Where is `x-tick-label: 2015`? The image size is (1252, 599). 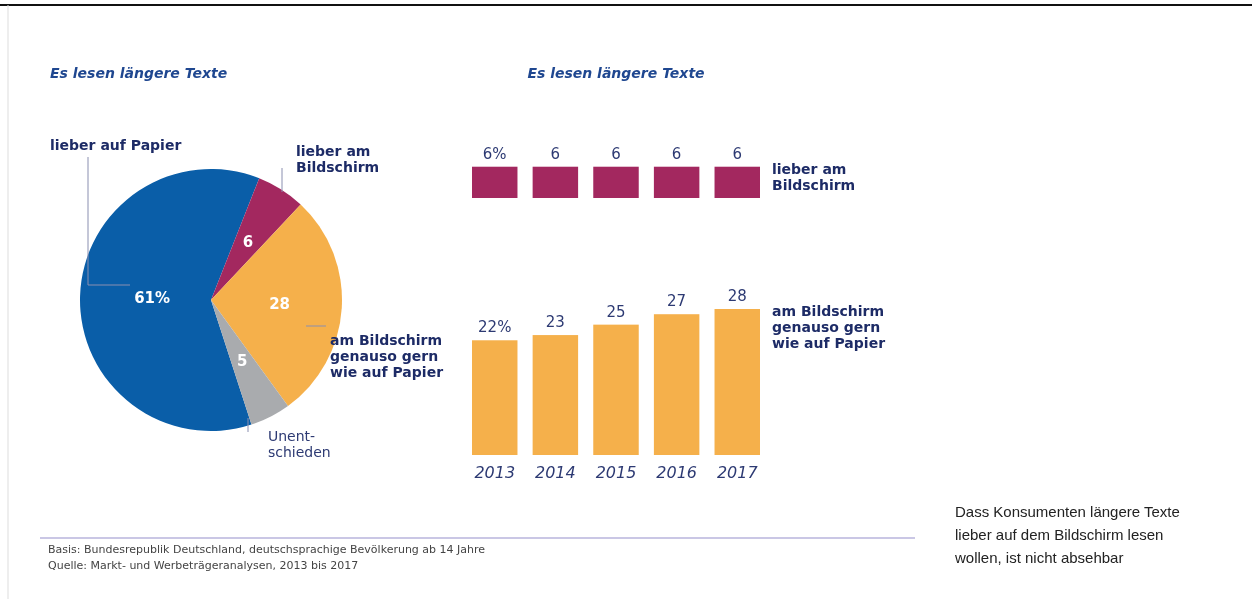
x-tick-label: 2015 is located at coordinates (616, 472).